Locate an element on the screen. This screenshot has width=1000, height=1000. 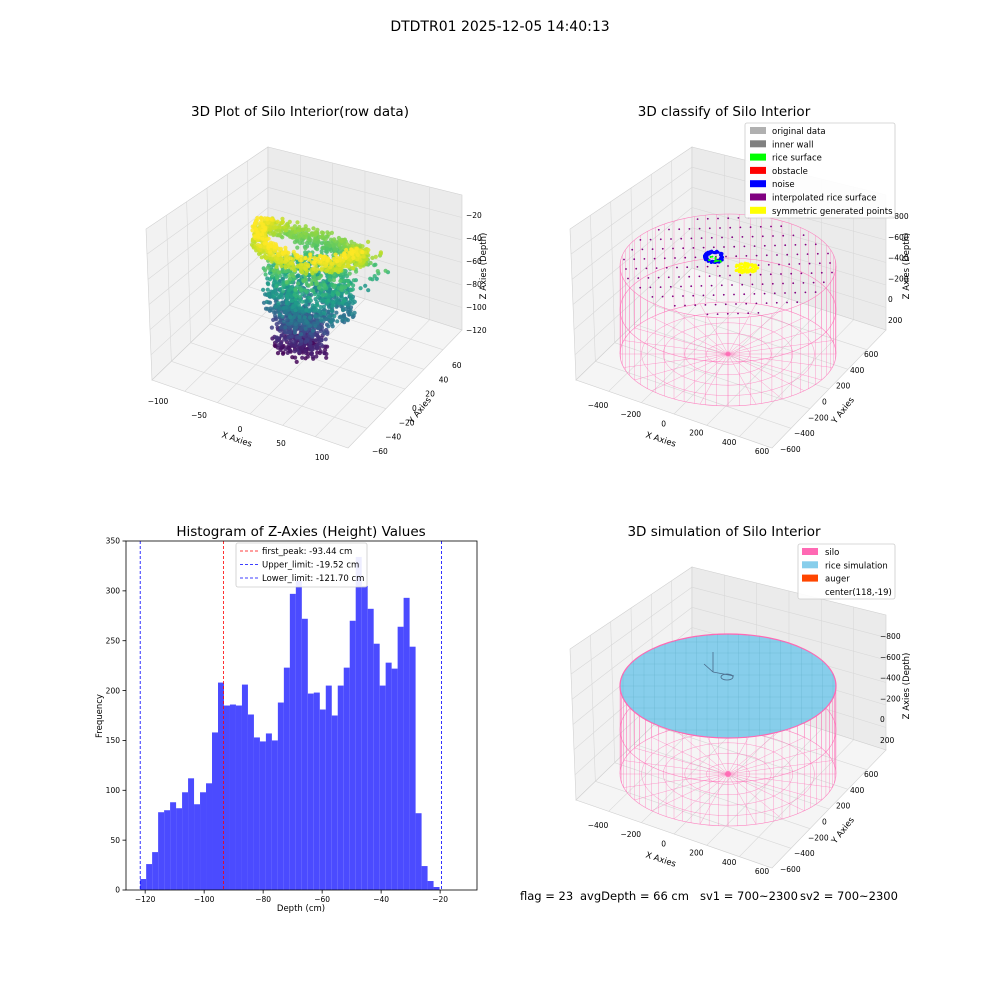
y-tick-label: 150 is located at coordinates (113, 740).